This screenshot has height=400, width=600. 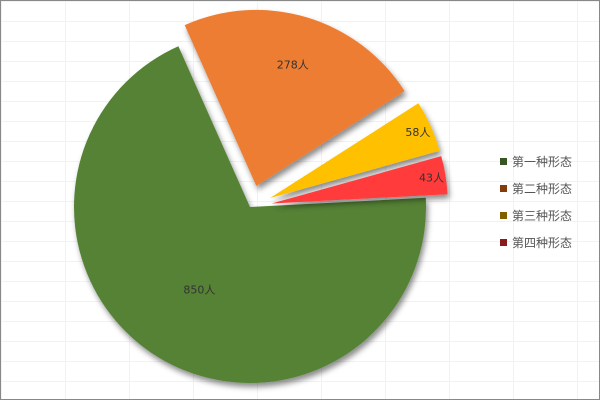 I want to click on legend-label: 第四种形态, so click(x=542, y=243).